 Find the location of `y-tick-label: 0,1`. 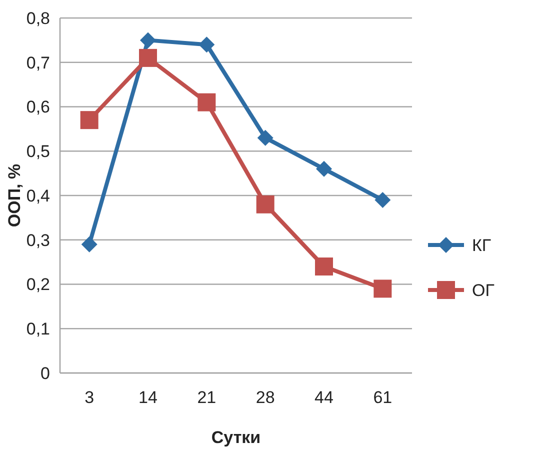

y-tick-label: 0,1 is located at coordinates (38, 329).